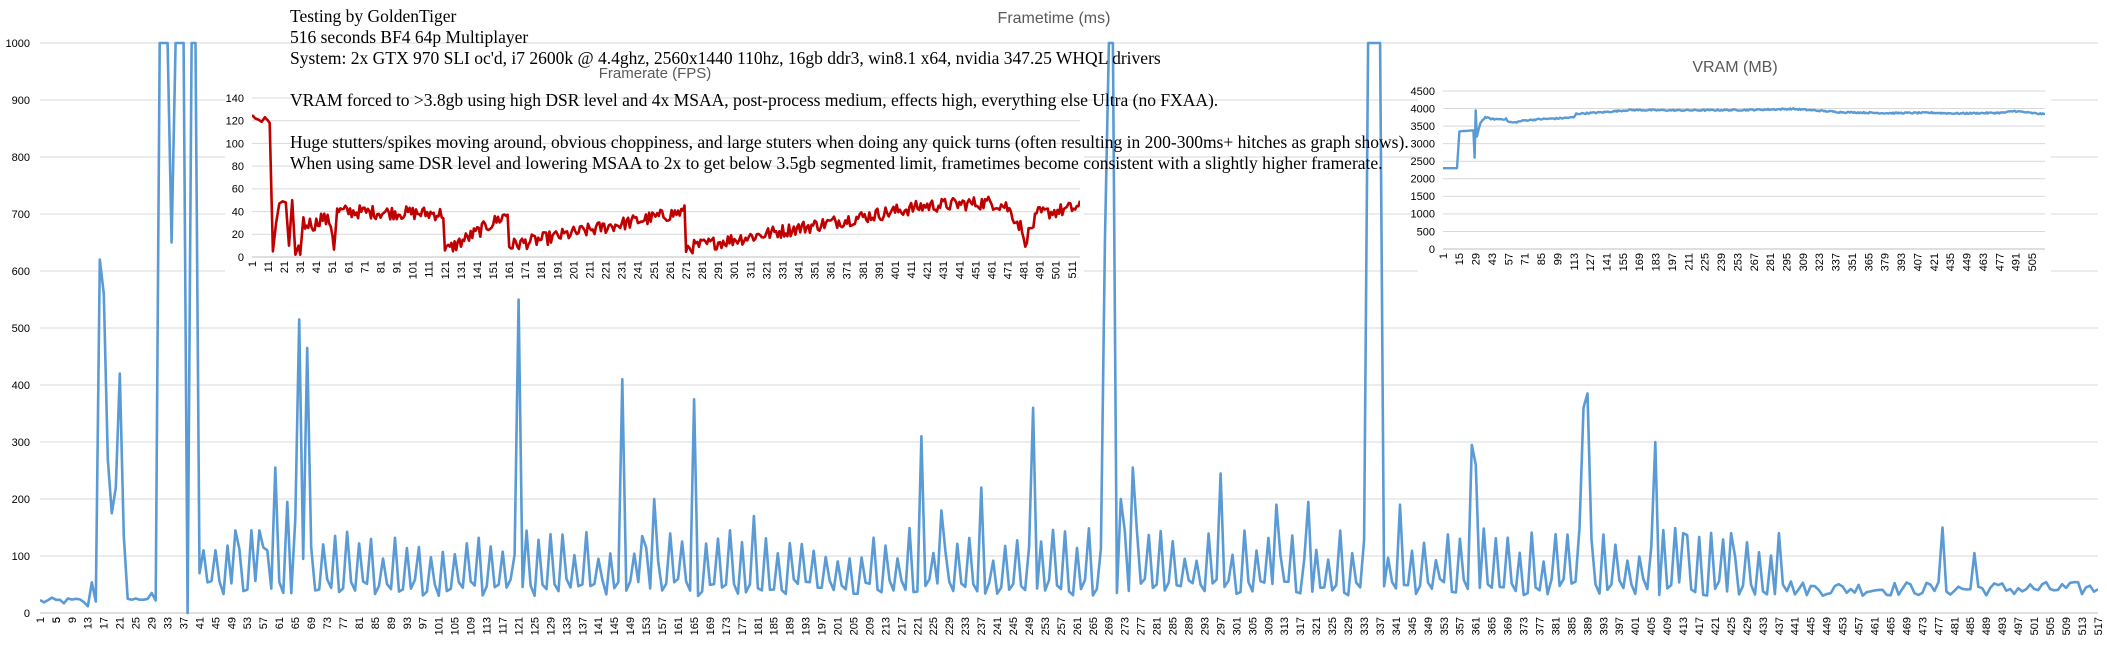  What do you see at coordinates (1812, 626) in the screenshot?
I see `x-tick-label: 445` at bounding box center [1812, 626].